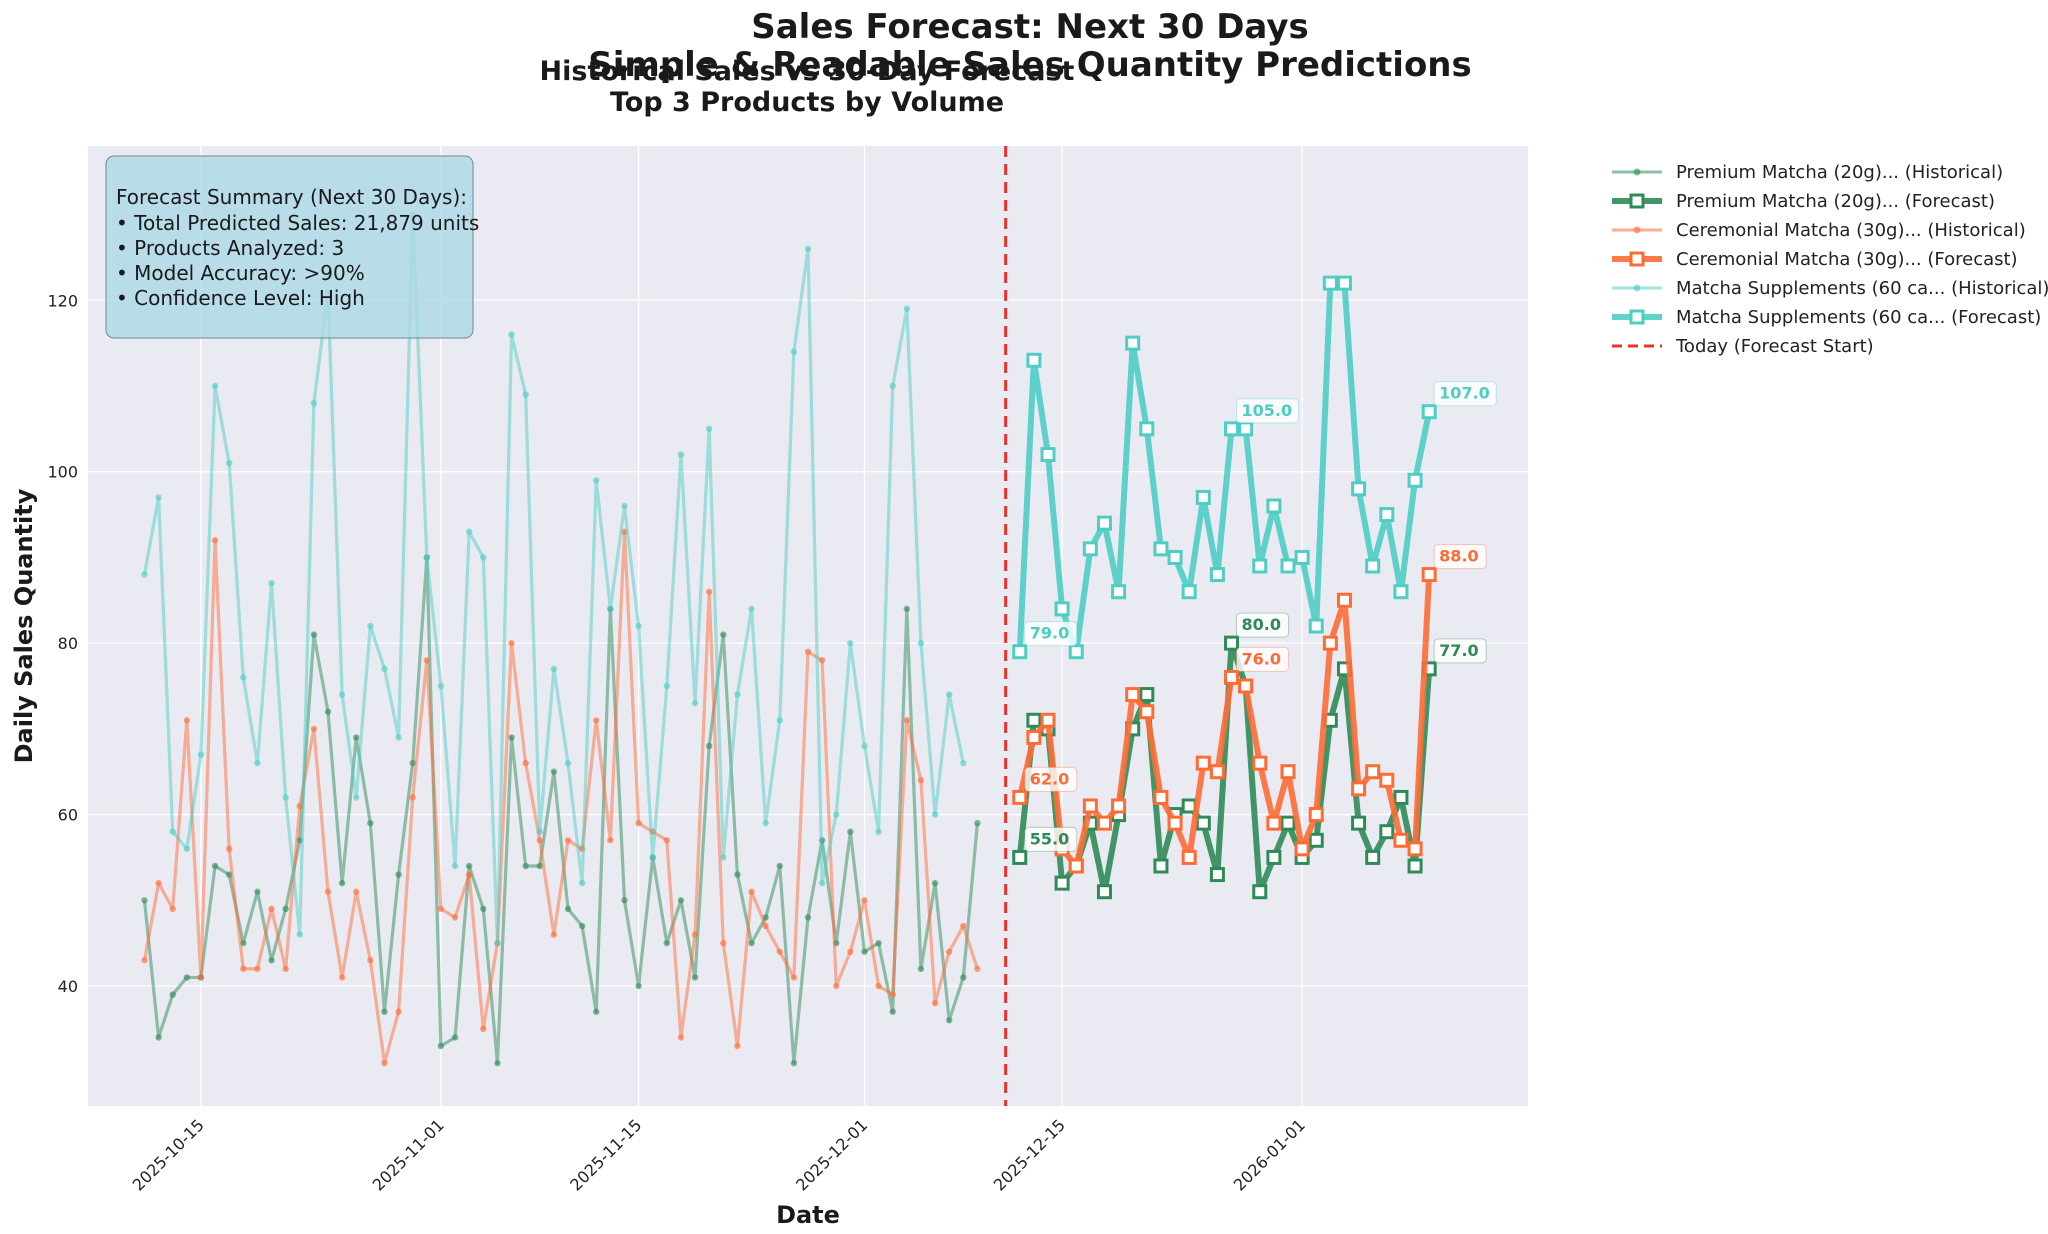  What do you see at coordinates (831, 1154) in the screenshot?
I see `x-tick-label: 2025-12-01` at bounding box center [831, 1154].